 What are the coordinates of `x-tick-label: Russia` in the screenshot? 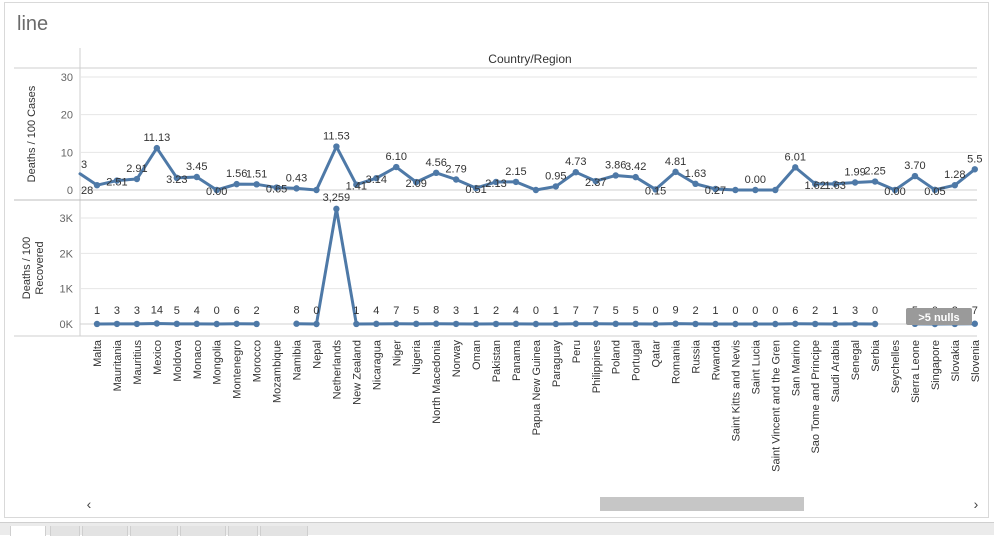 It's located at (697, 356).